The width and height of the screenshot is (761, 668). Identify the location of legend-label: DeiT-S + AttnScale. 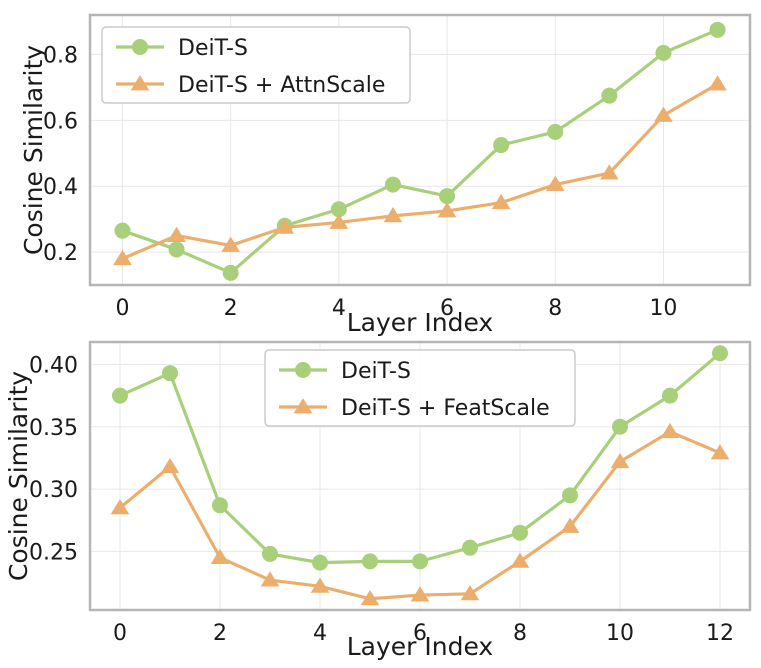
(281, 85).